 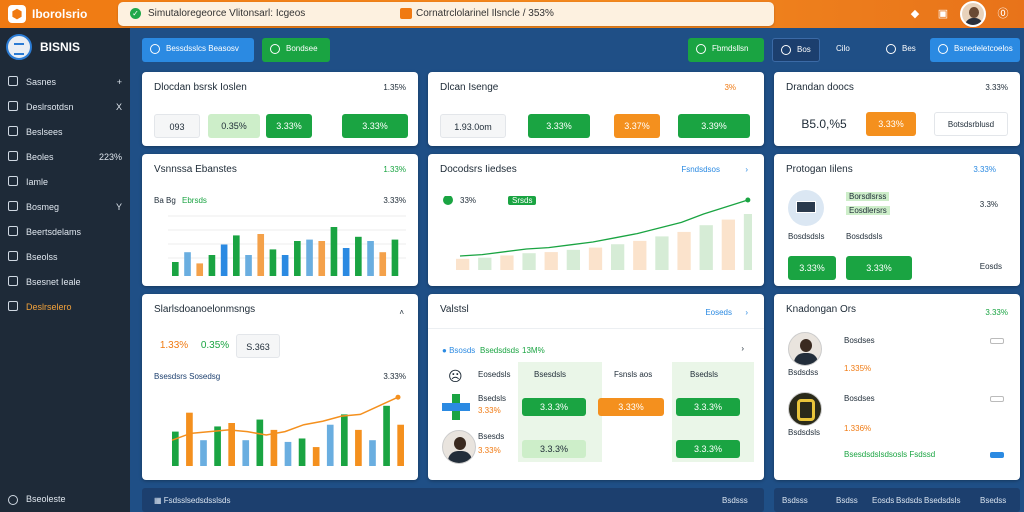 I want to click on toolbar-button-6: Bes, so click(x=901, y=50).